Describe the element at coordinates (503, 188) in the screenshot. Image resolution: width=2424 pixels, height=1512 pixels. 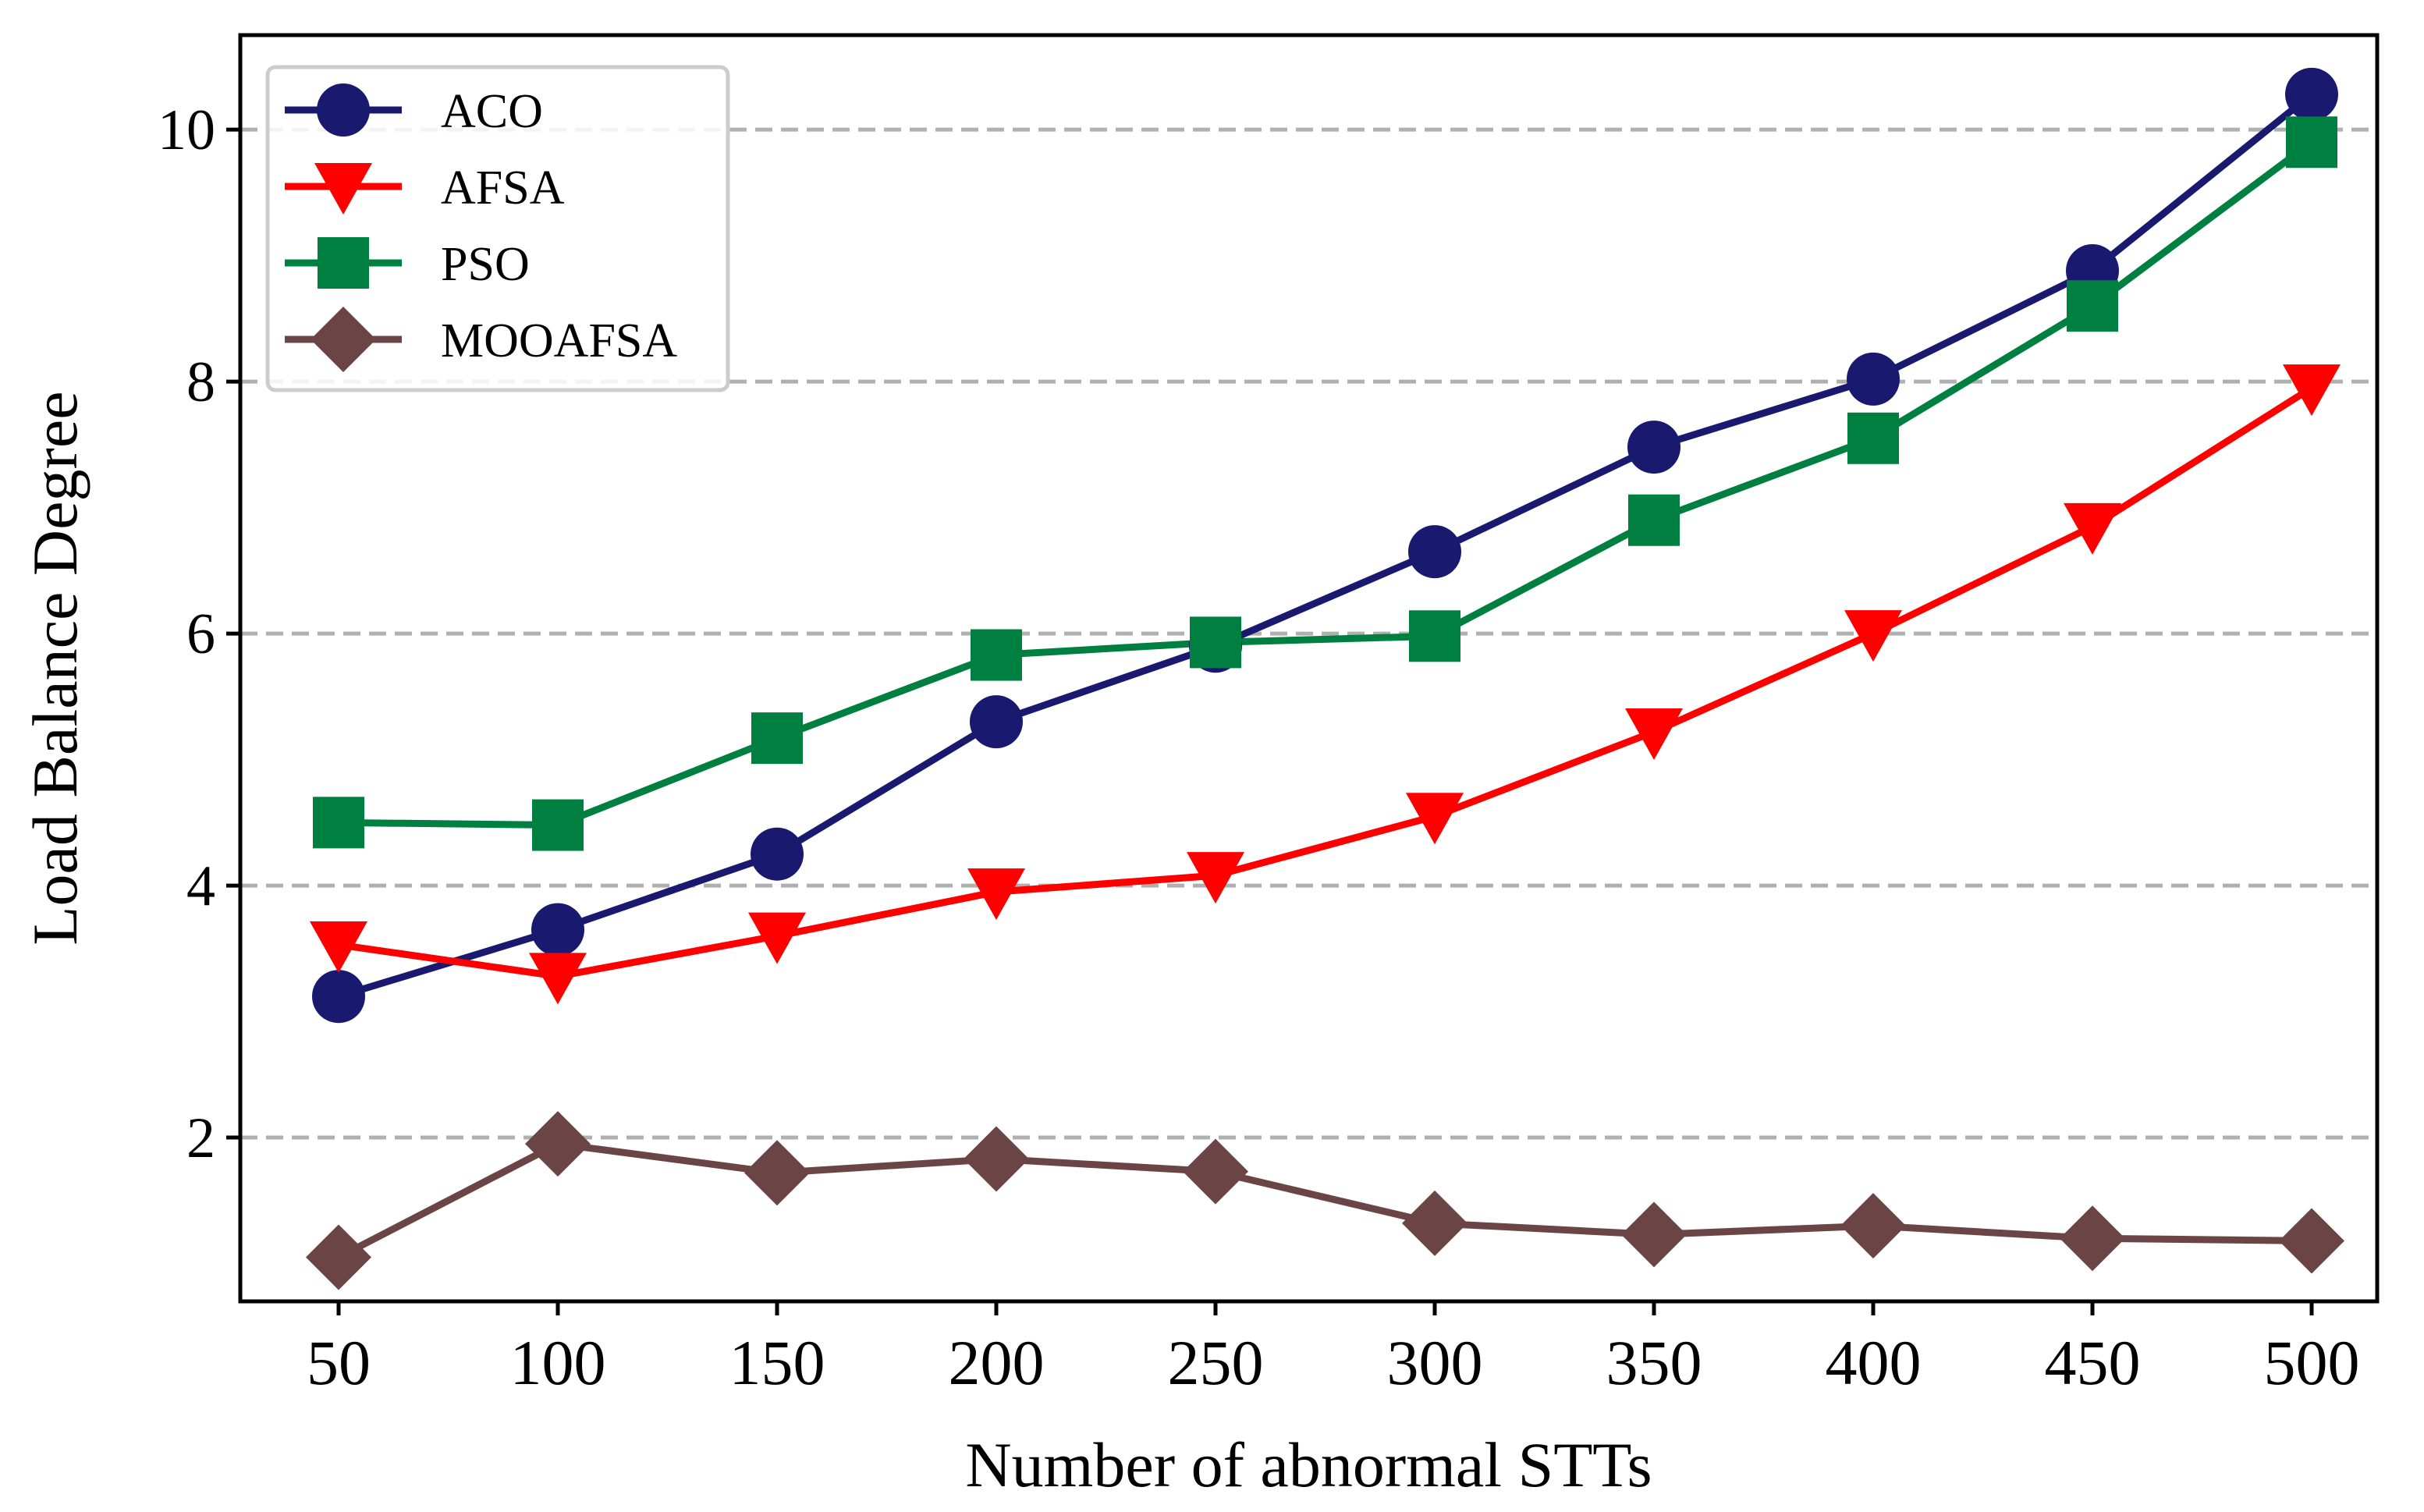
I see `legend-label-afsa: AFSA` at that location.